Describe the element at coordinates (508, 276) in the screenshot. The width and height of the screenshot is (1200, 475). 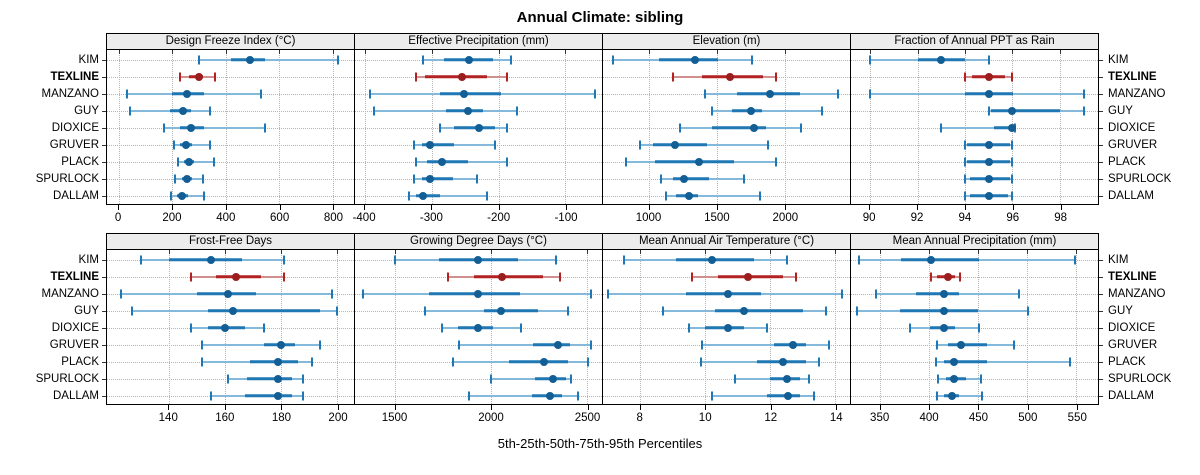
I see `iqr-bar-texline` at that location.